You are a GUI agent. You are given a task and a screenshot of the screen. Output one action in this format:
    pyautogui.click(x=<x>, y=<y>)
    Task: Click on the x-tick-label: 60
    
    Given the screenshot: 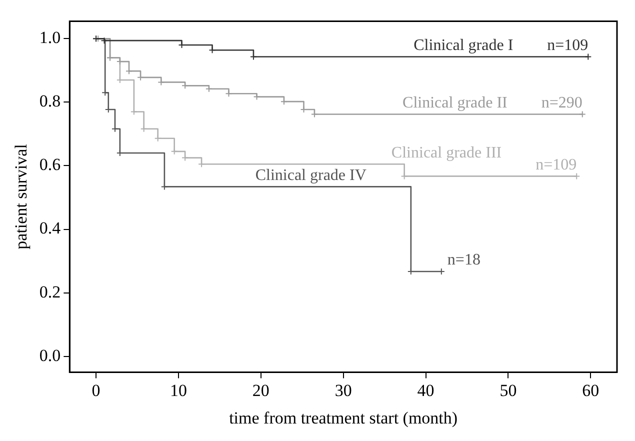 What is the action you would take?
    pyautogui.click(x=591, y=390)
    